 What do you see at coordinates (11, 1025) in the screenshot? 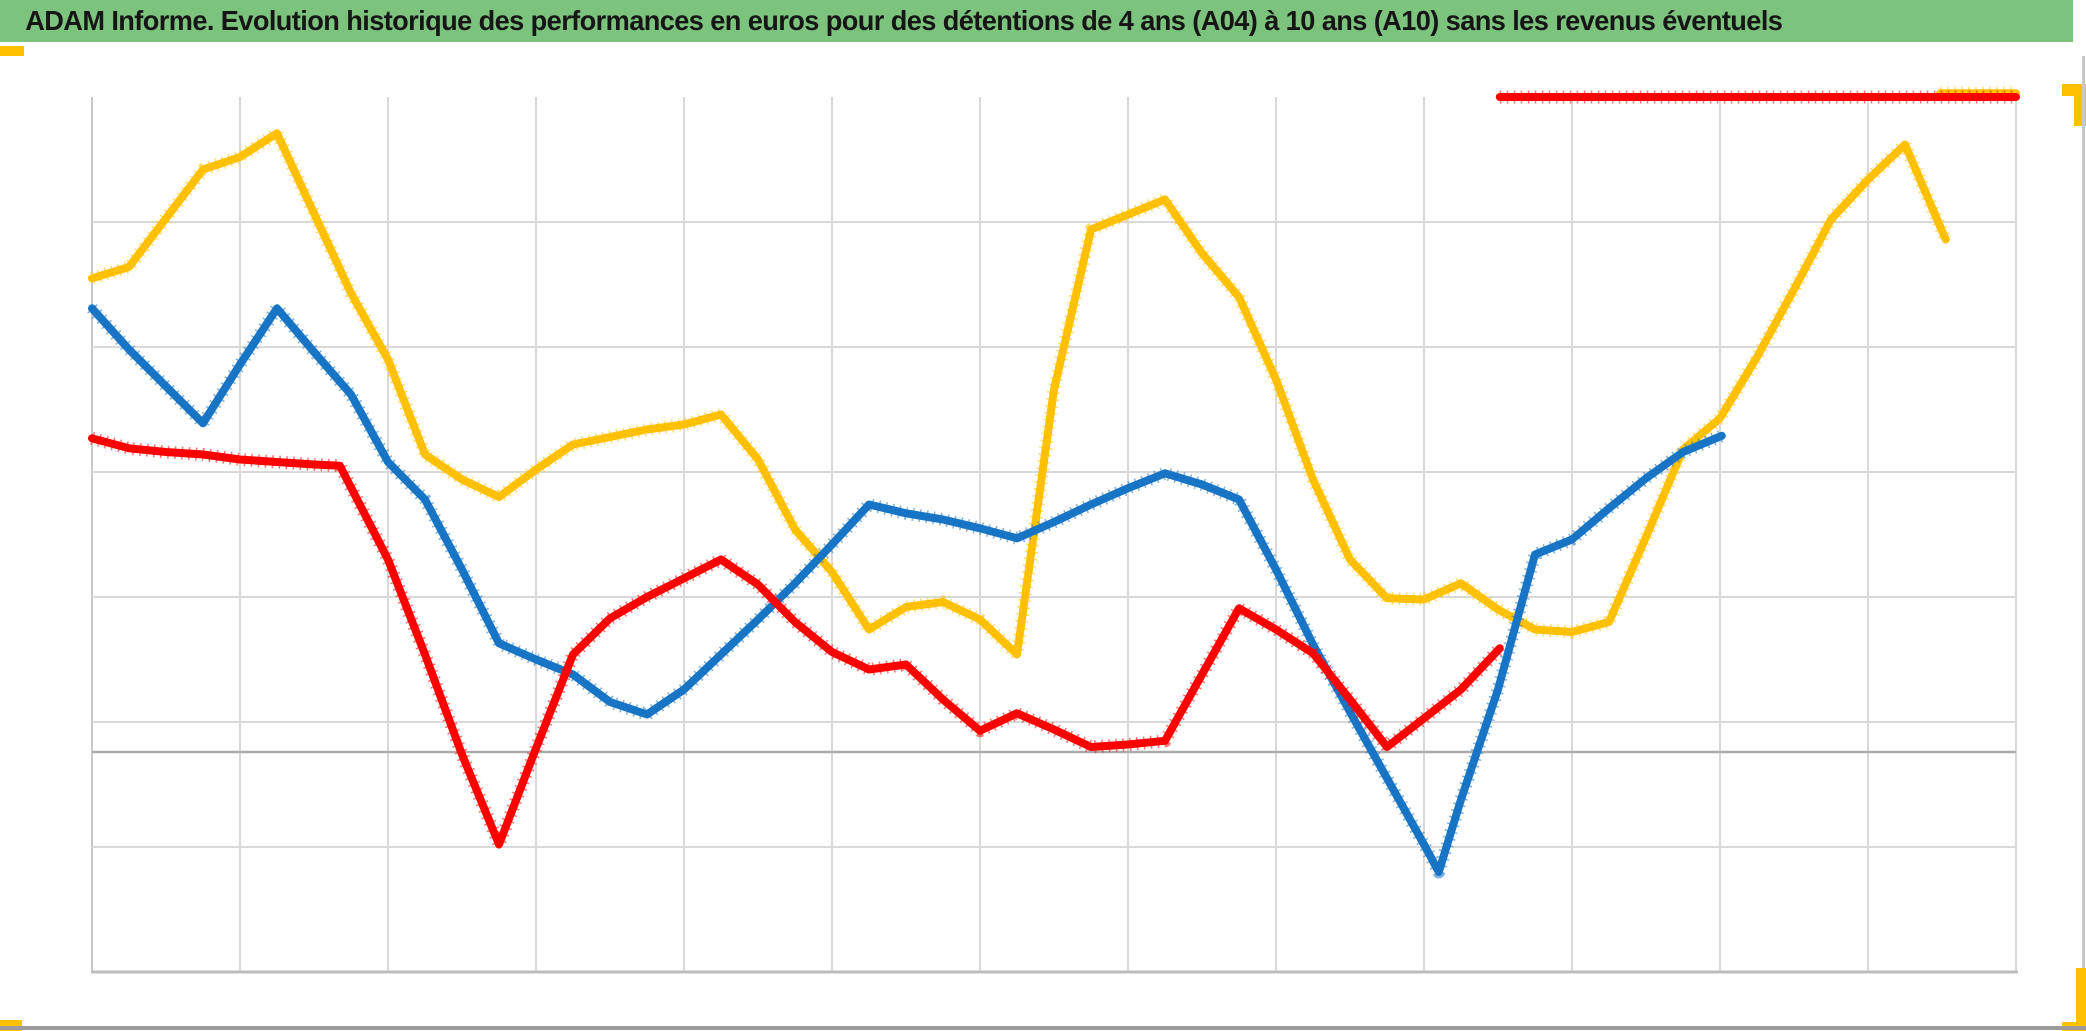
I see `selection-corner-mark-bottom-left` at bounding box center [11, 1025].